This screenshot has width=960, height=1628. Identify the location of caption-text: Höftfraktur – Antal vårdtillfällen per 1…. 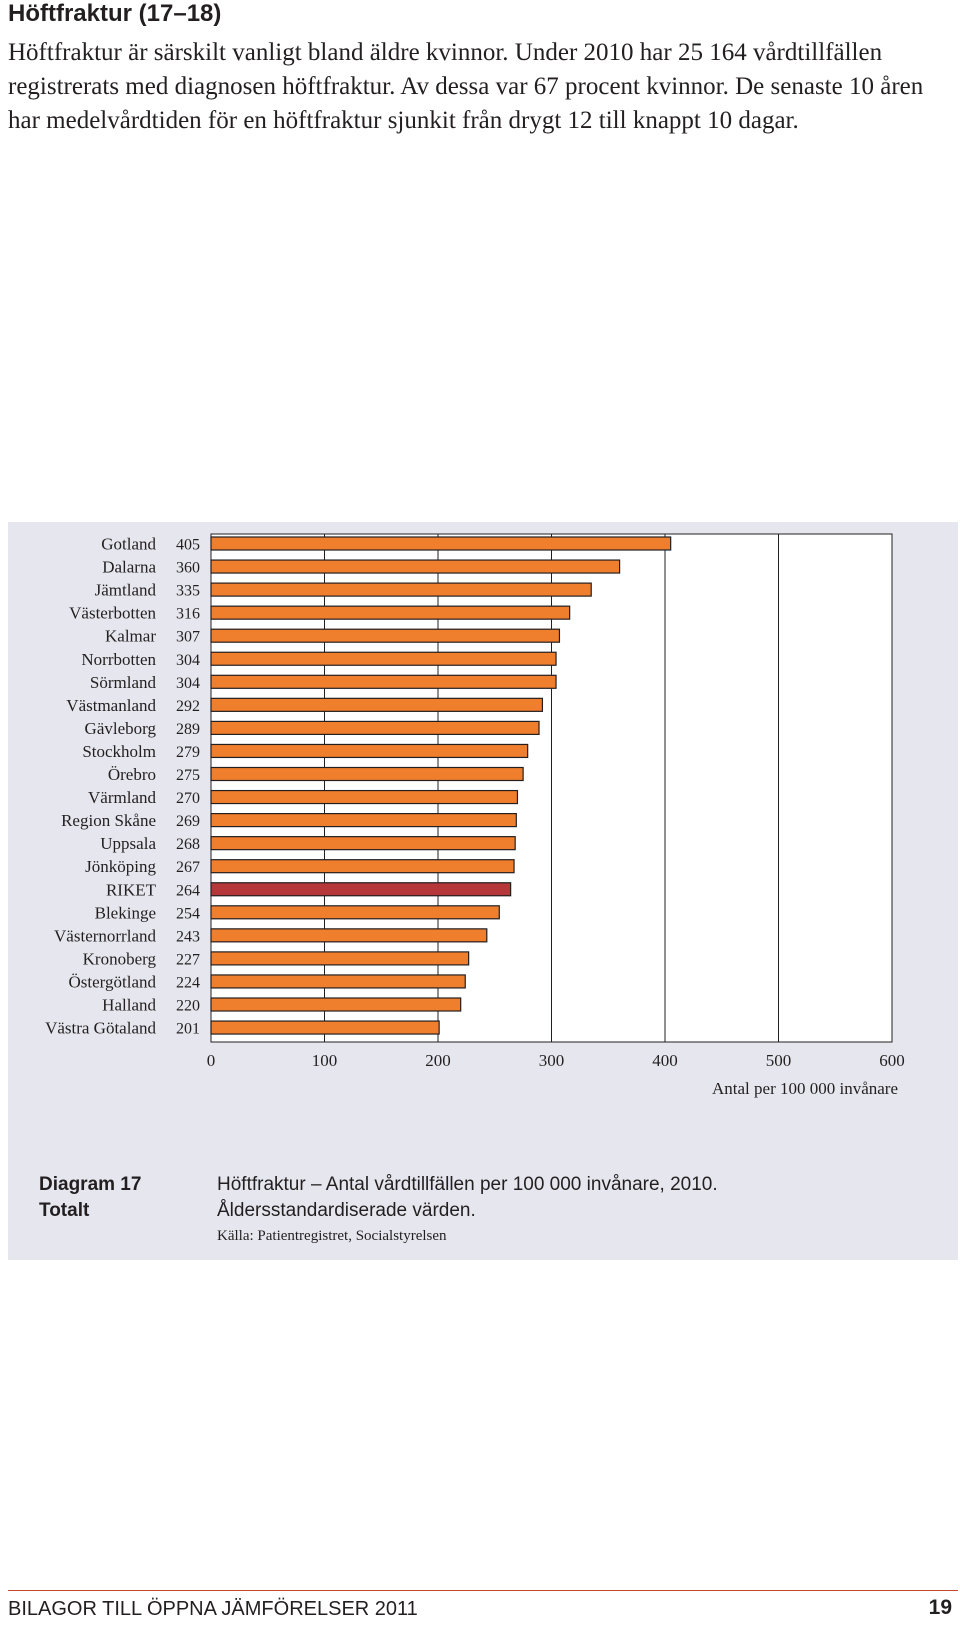
(467, 1198).